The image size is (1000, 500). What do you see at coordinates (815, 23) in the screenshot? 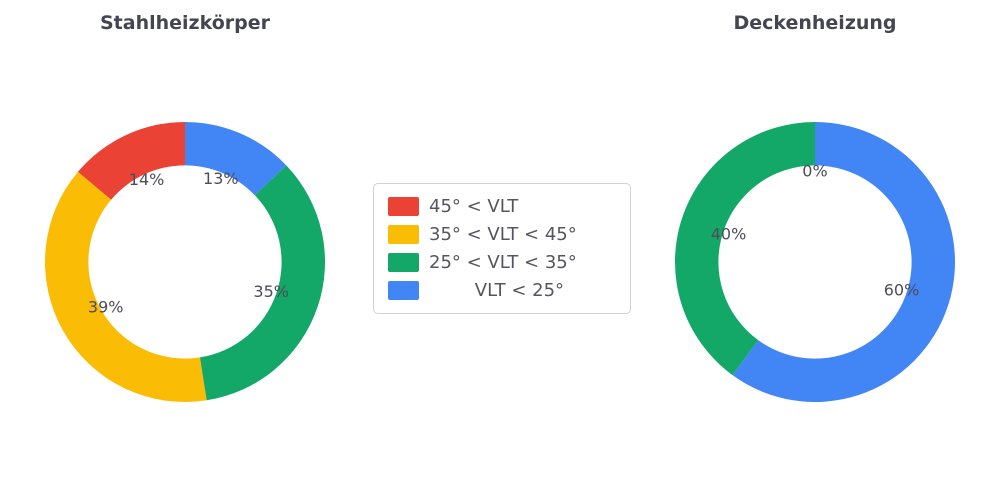
I see `chart-title-deckenheizung: Deckenheizung` at bounding box center [815, 23].